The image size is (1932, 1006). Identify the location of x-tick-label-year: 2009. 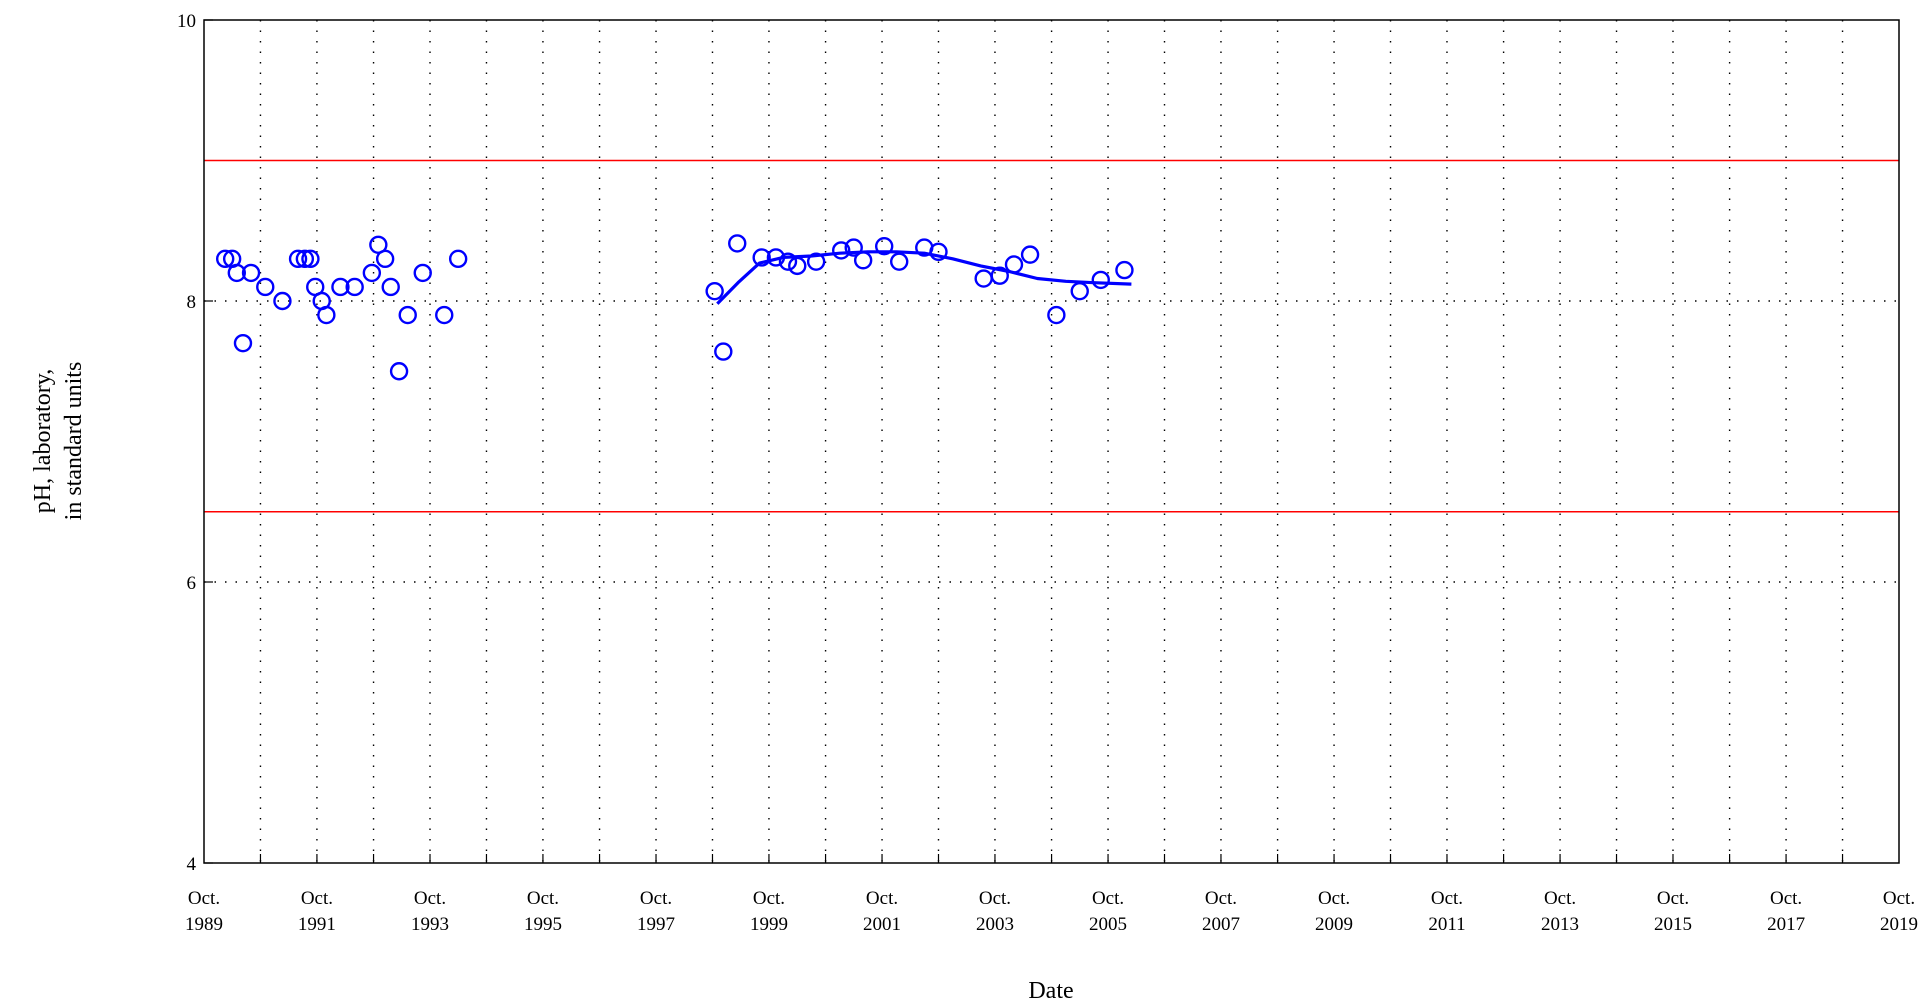
(1334, 924).